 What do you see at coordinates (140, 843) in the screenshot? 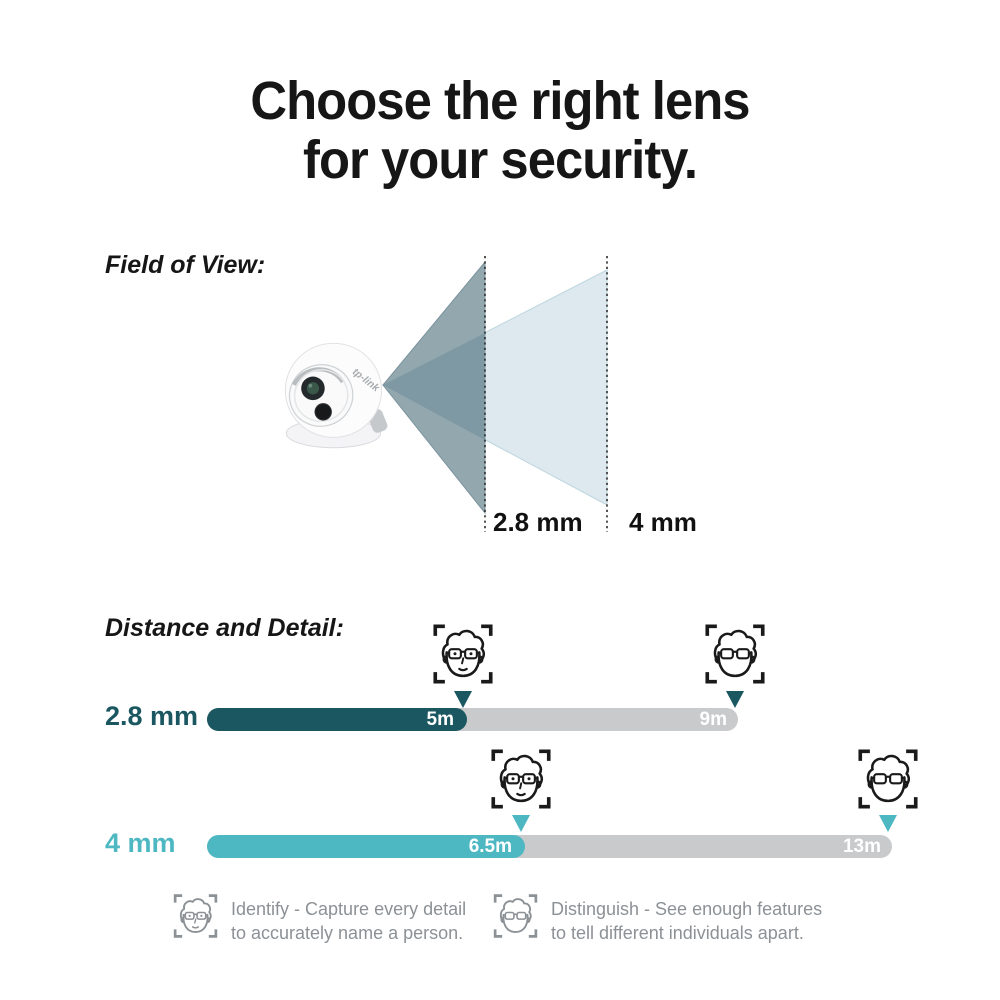
I see `lens-row-label-4mm: 4 mm` at bounding box center [140, 843].